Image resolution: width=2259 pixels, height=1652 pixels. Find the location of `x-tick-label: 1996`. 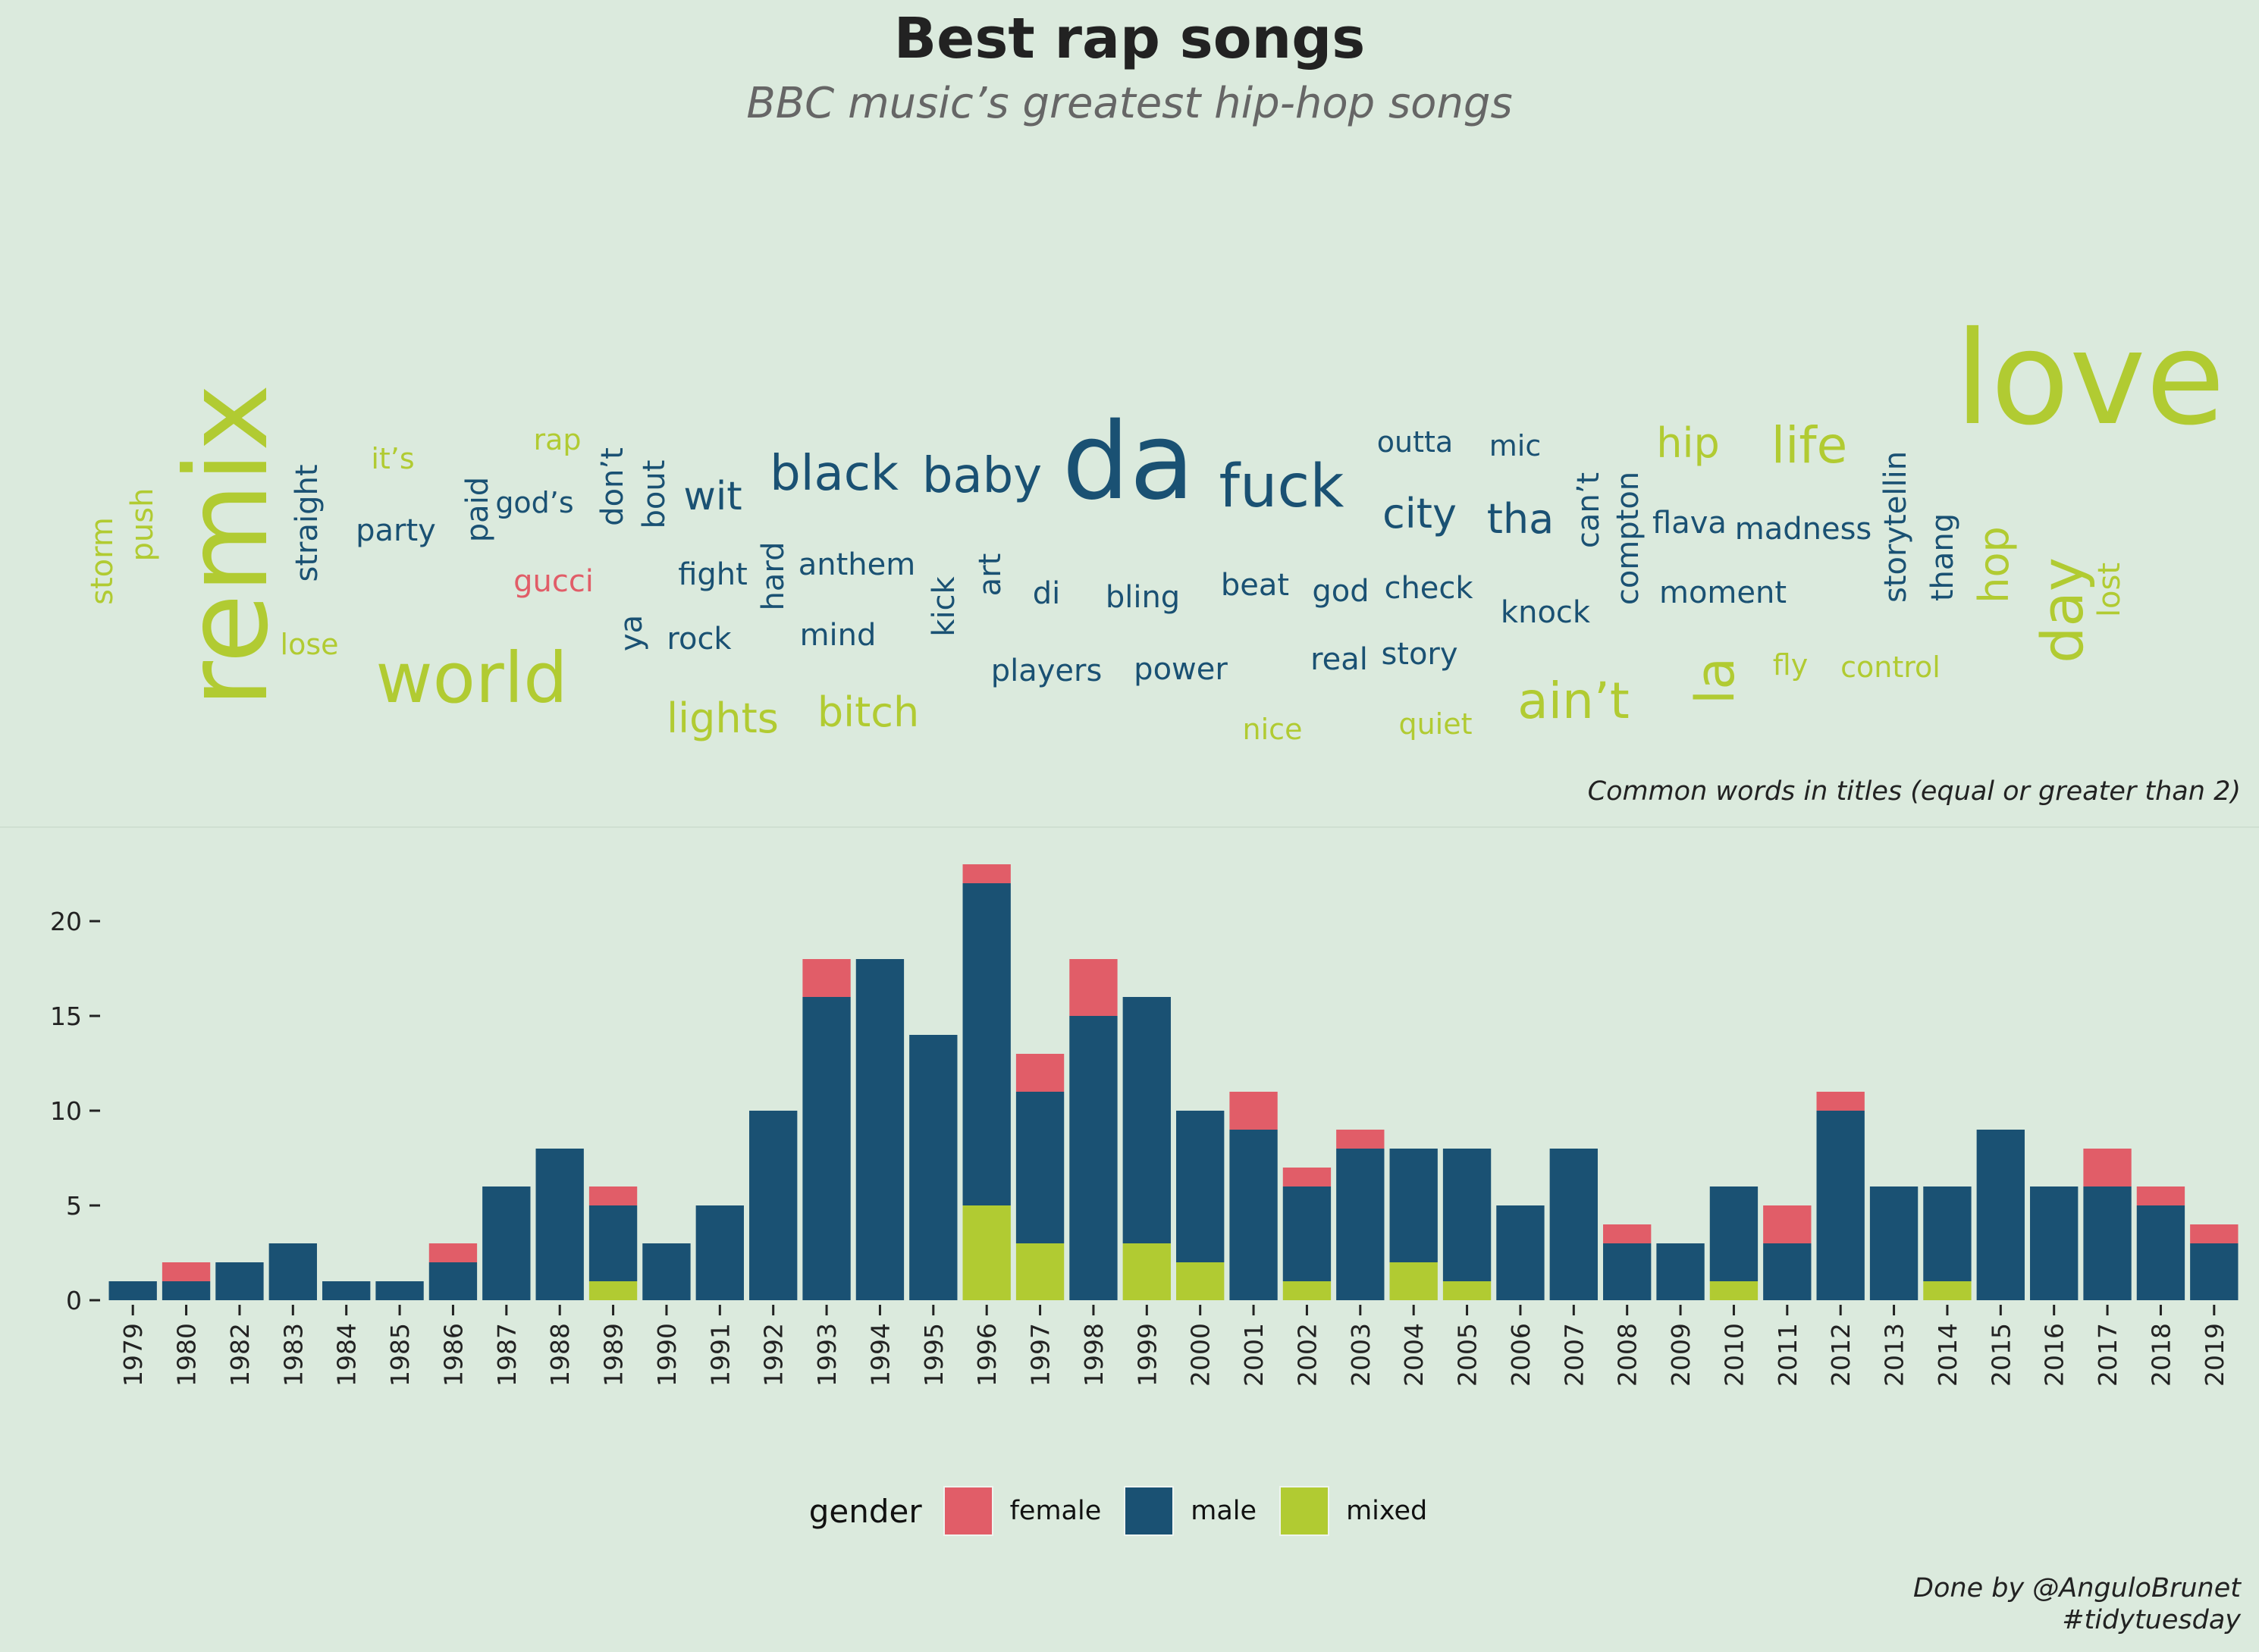

x-tick-label: 1996 is located at coordinates (987, 1355).